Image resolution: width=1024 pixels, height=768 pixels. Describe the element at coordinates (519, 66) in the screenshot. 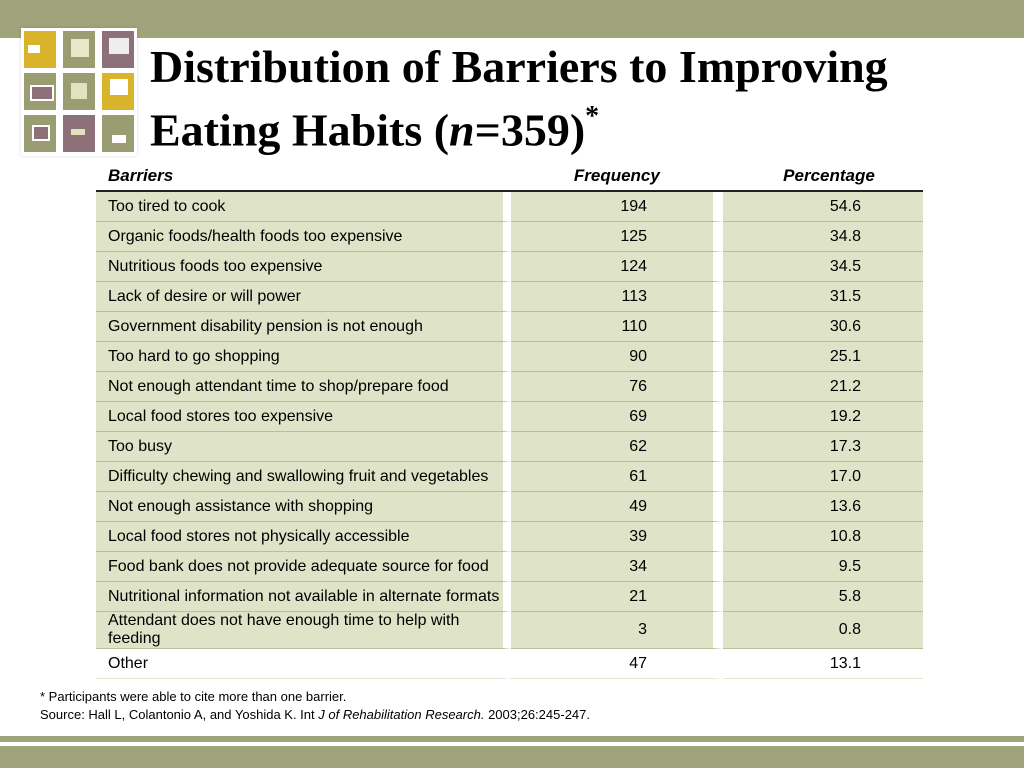

I see `title-line-1: Distribution of Barriers to Improving` at that location.